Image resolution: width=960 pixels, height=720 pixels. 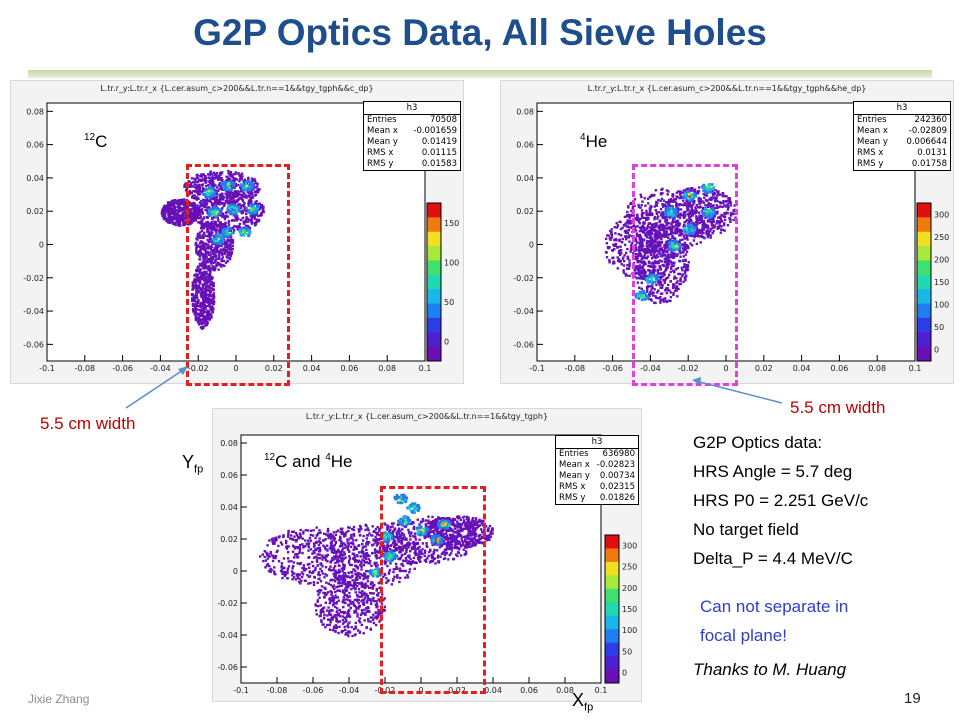 What do you see at coordinates (670, 244) in the screenshot?
I see `density-map` at bounding box center [670, 244].